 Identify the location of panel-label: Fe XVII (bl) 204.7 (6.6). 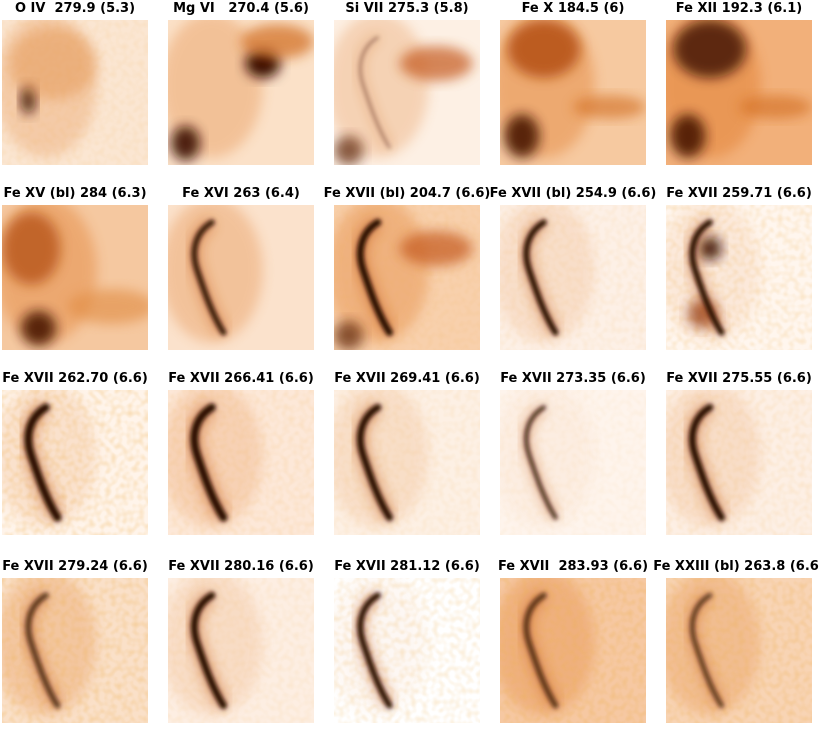
(407, 193).